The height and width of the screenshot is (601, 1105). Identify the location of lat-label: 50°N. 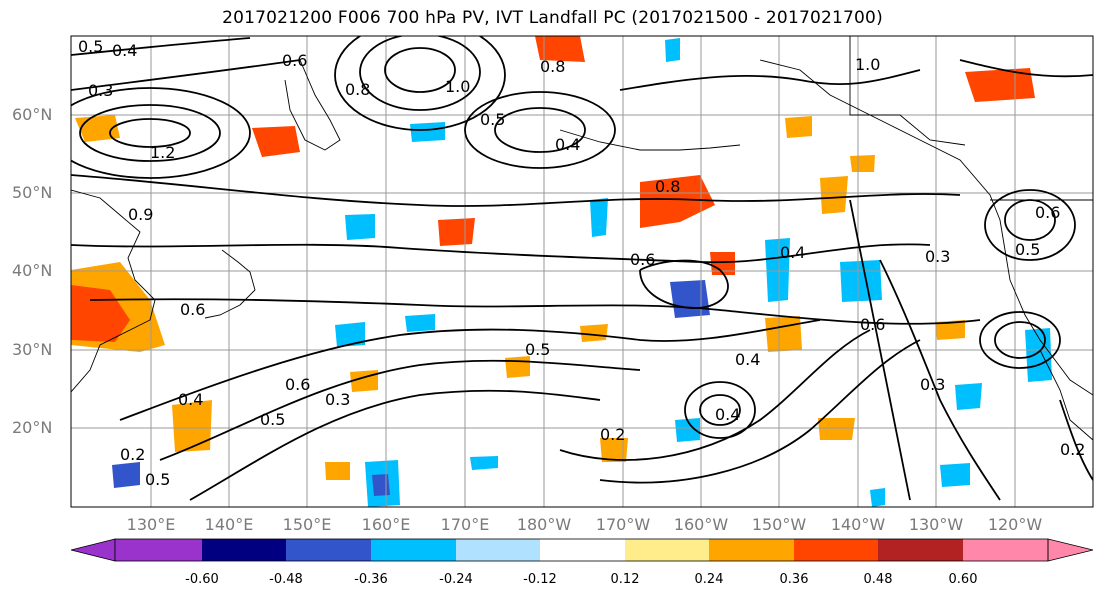
(32, 192).